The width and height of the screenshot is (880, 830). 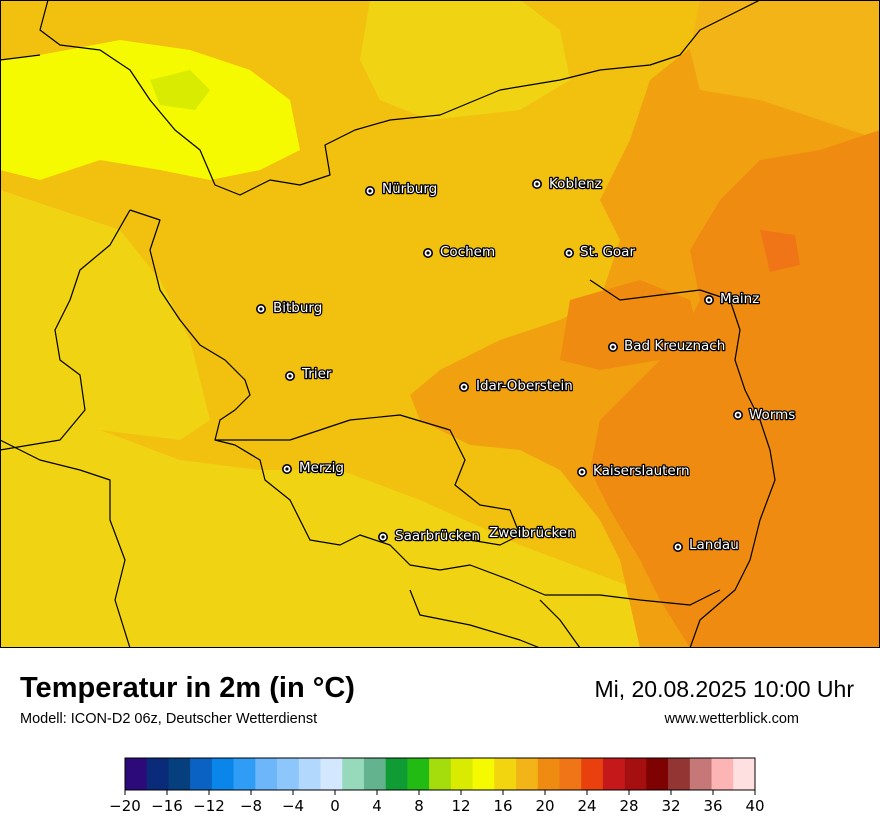 What do you see at coordinates (575, 184) in the screenshot?
I see `city-label-koblenz: Koblenz` at bounding box center [575, 184].